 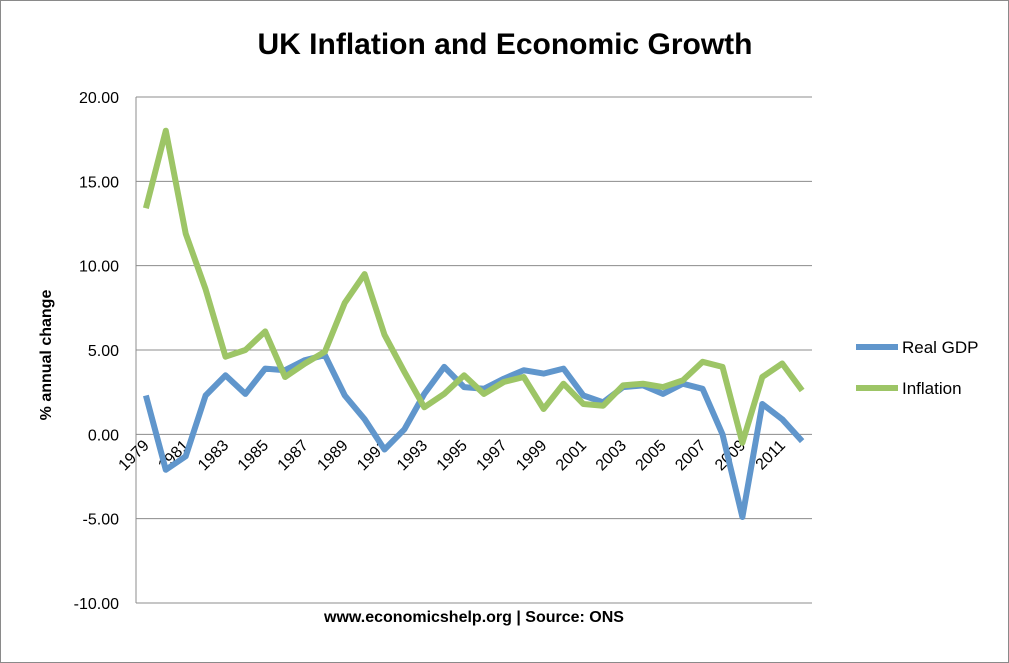 I want to click on y-tick-label: 10.00, so click(x=99, y=267).